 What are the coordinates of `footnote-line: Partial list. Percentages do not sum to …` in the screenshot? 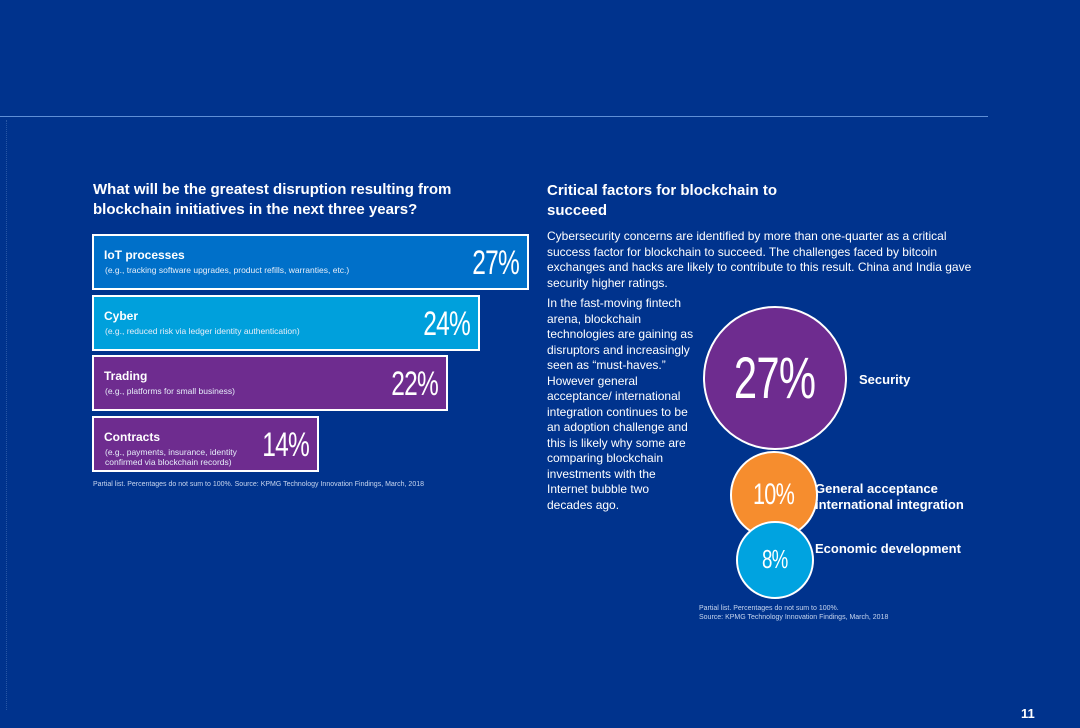 It's located at (769, 608).